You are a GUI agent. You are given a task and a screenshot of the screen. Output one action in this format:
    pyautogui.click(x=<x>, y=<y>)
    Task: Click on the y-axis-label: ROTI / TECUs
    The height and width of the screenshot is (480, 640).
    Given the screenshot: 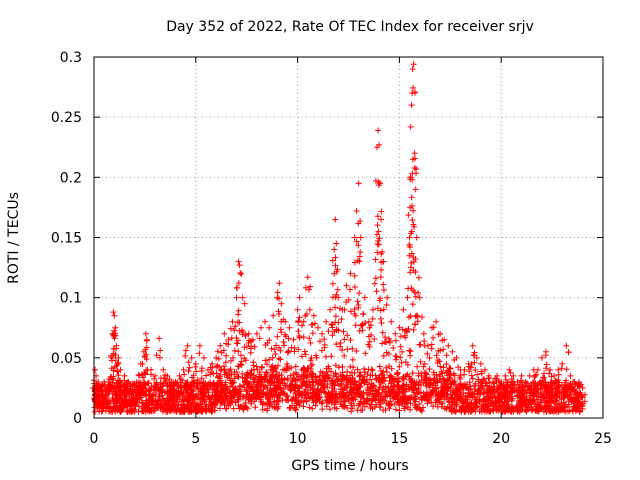 What is the action you would take?
    pyautogui.click(x=14, y=238)
    